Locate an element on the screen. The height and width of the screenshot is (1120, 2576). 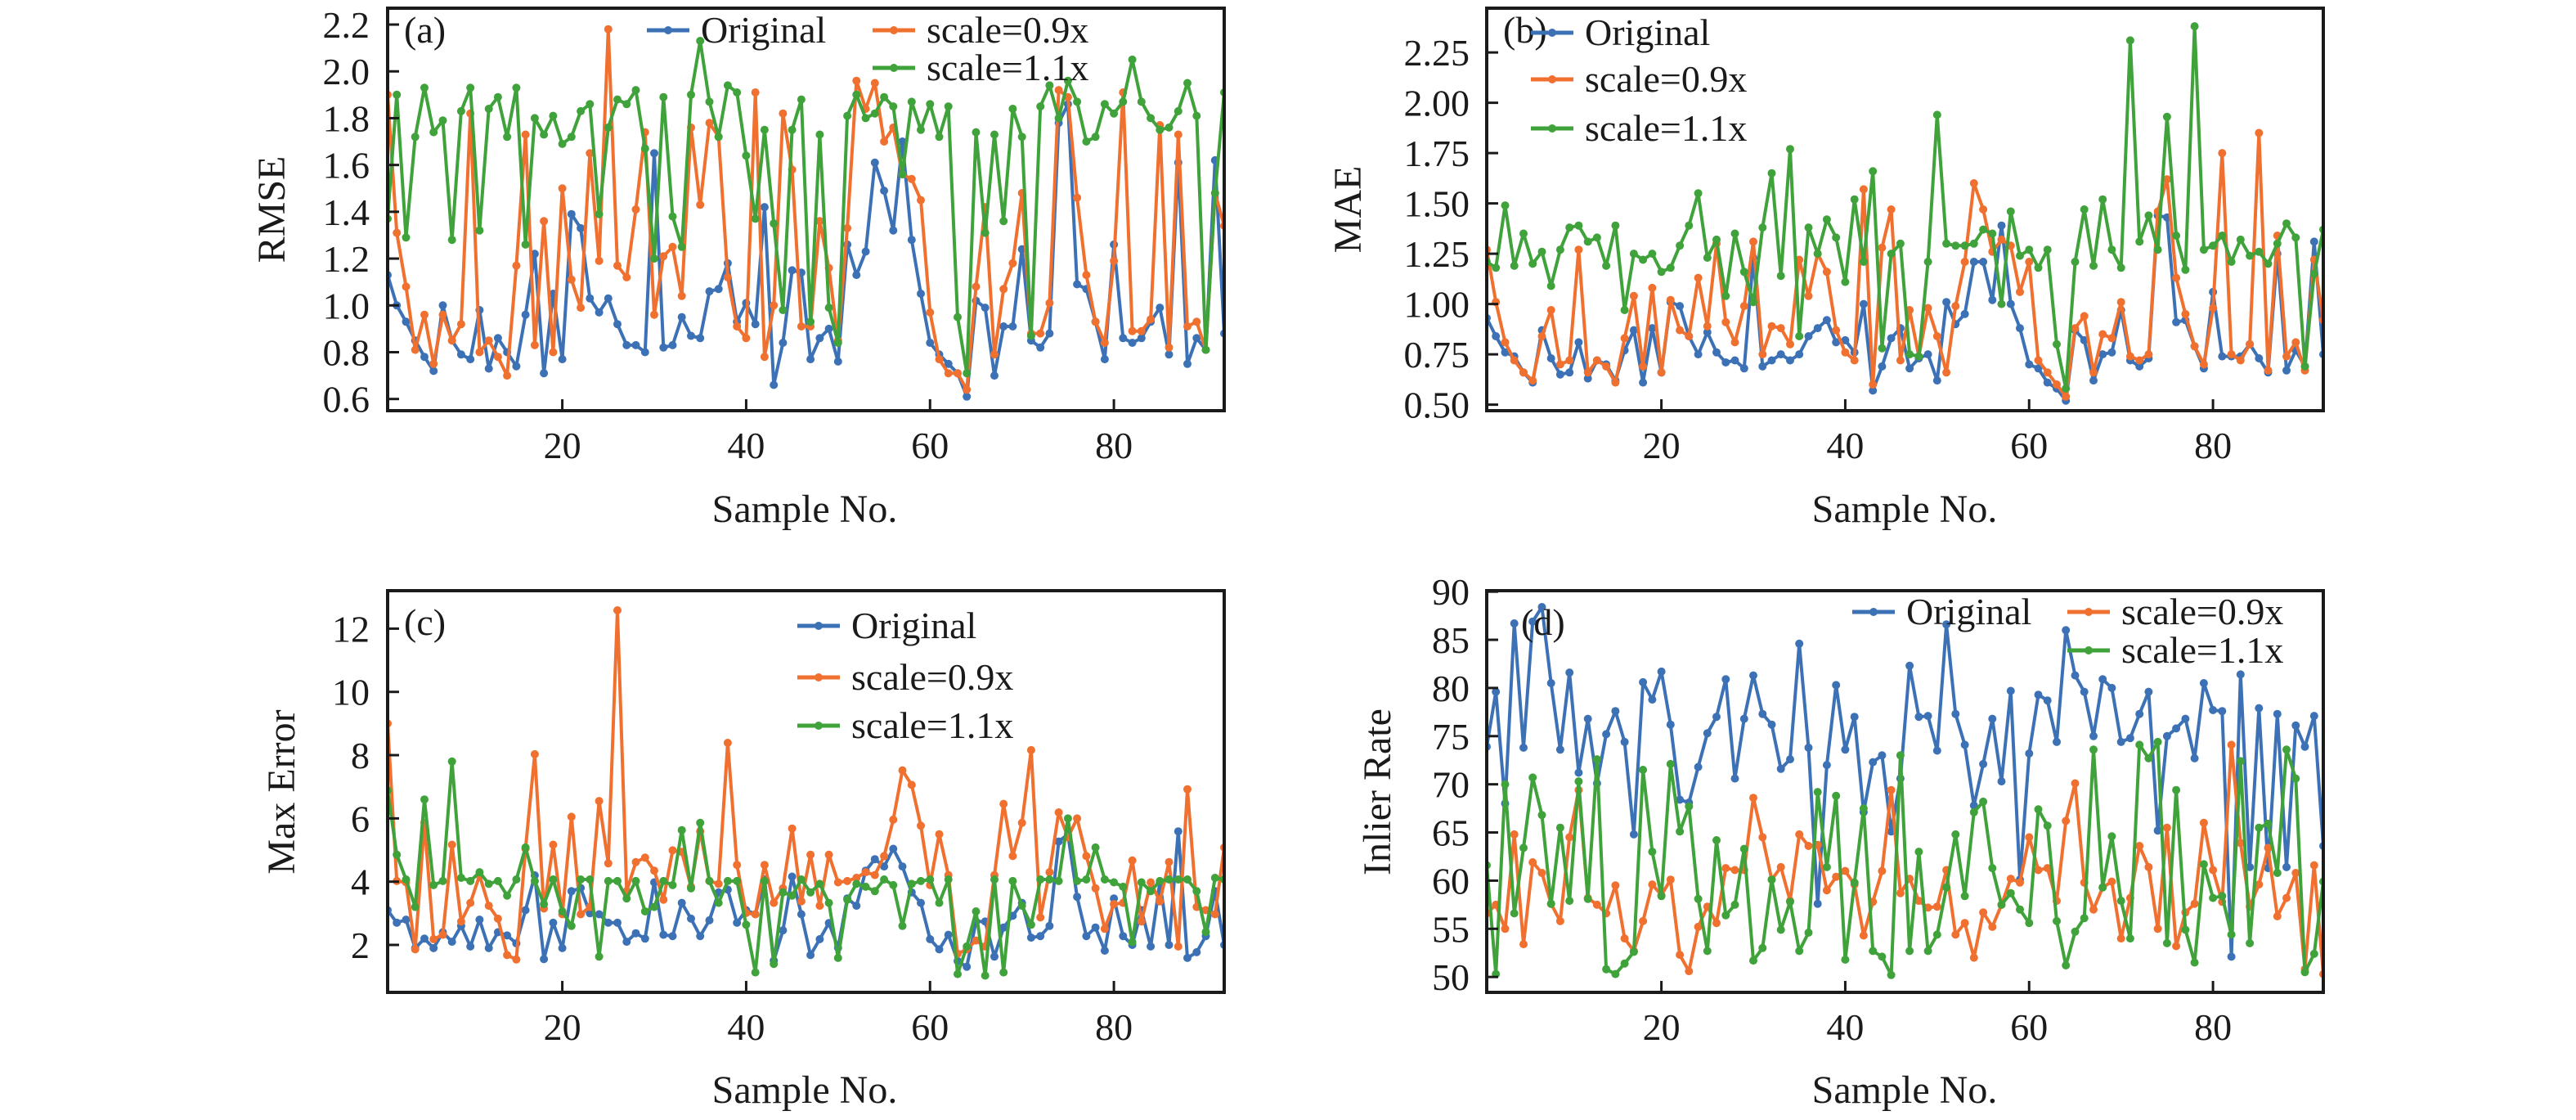
legend-marker-icon is located at coordinates (819, 677).